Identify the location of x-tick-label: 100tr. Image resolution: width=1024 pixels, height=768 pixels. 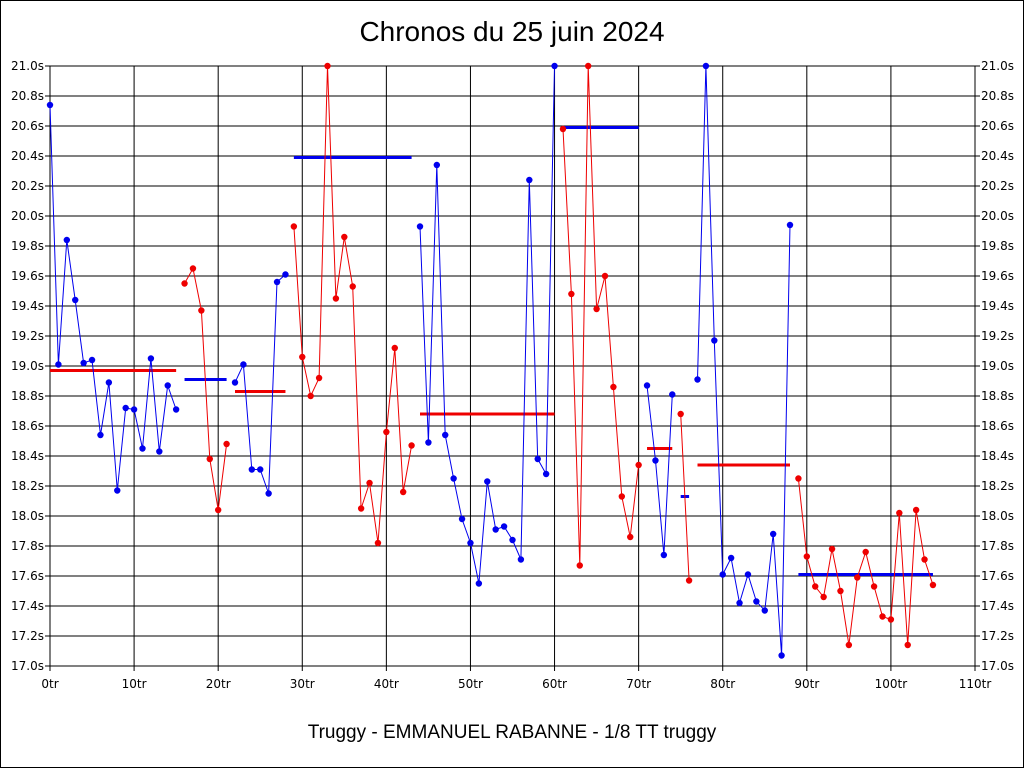
(891, 684).